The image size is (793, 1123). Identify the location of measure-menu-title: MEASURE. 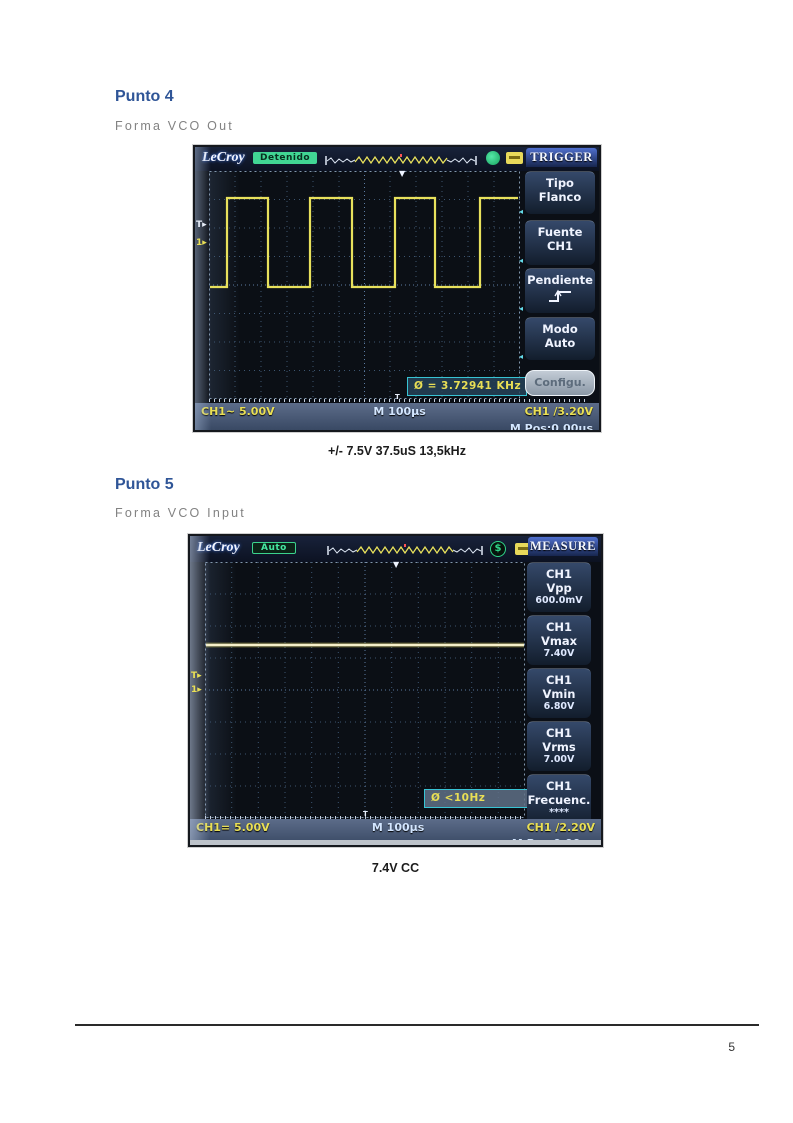
(563, 546).